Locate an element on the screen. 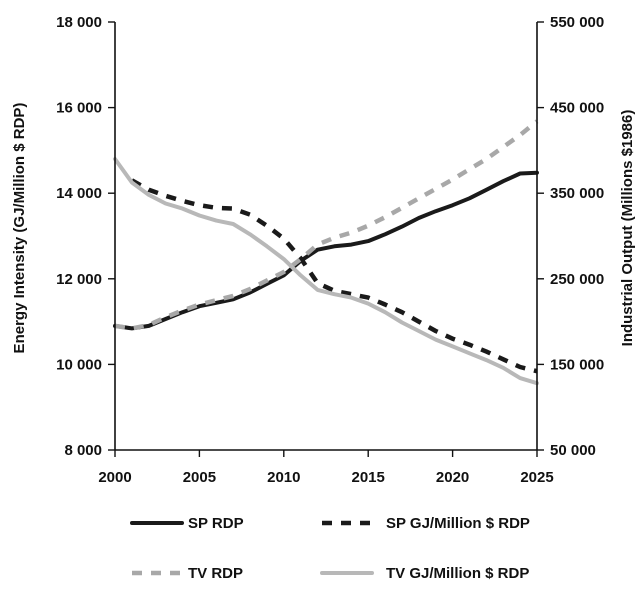 The width and height of the screenshot is (642, 593). x-tick-label: 2020 is located at coordinates (452, 477).